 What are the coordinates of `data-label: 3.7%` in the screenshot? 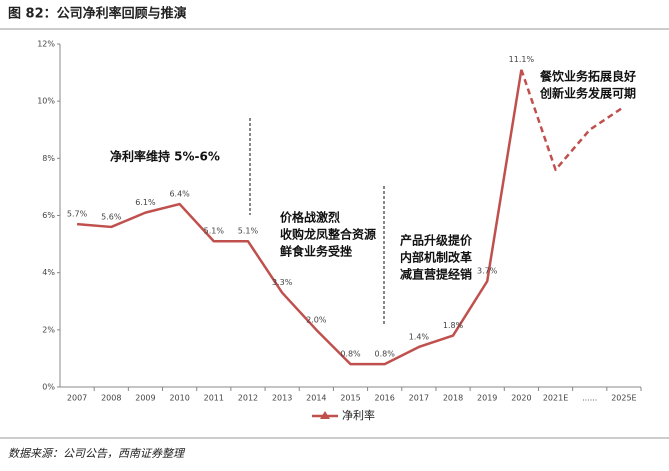 It's located at (487, 271).